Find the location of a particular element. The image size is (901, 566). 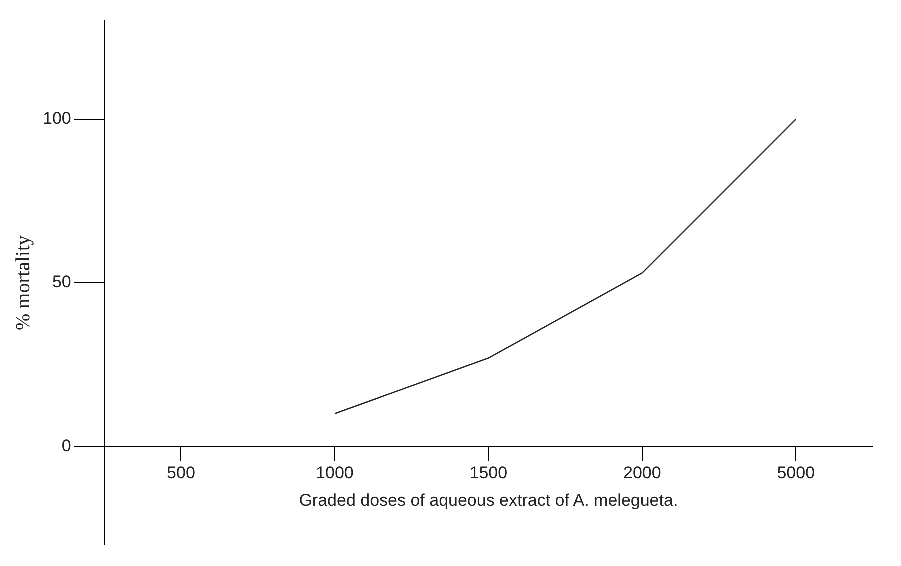

x-tick-label: 1000 is located at coordinates (335, 473).